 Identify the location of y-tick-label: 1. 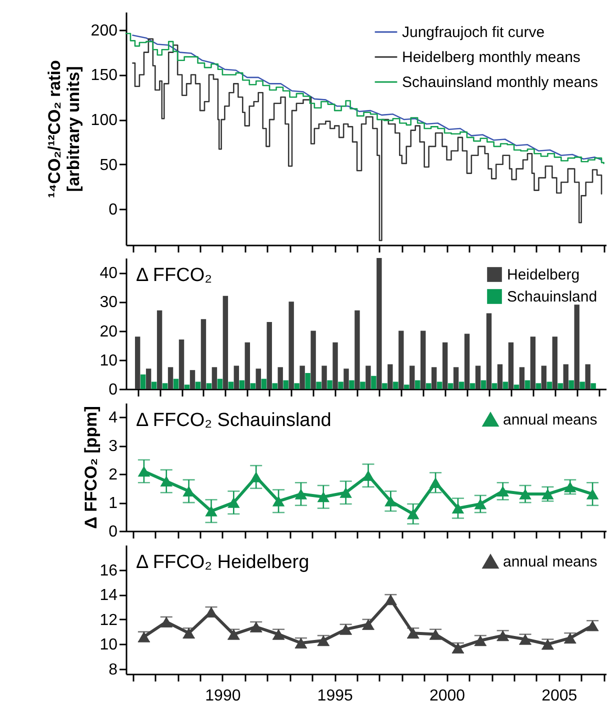
(113, 503).